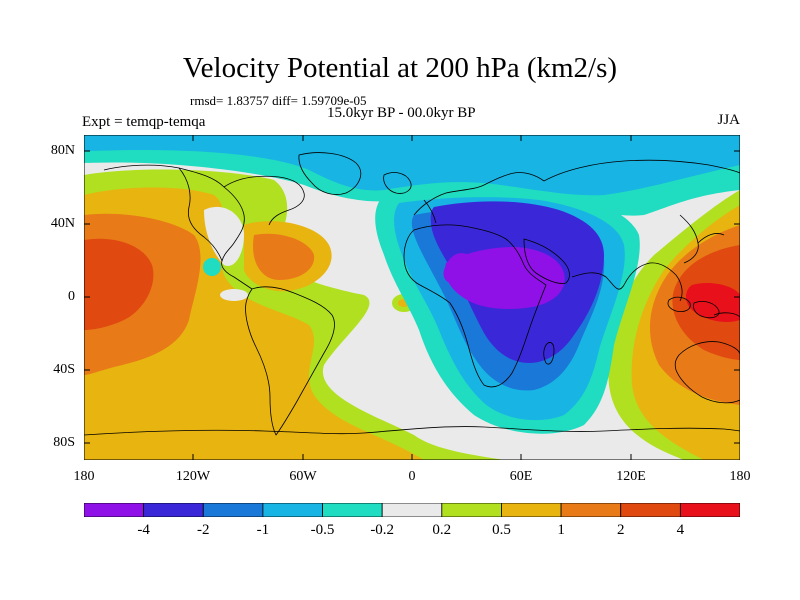  What do you see at coordinates (64, 369) in the screenshot?
I see `lat-label-40s: 40S` at bounding box center [64, 369].